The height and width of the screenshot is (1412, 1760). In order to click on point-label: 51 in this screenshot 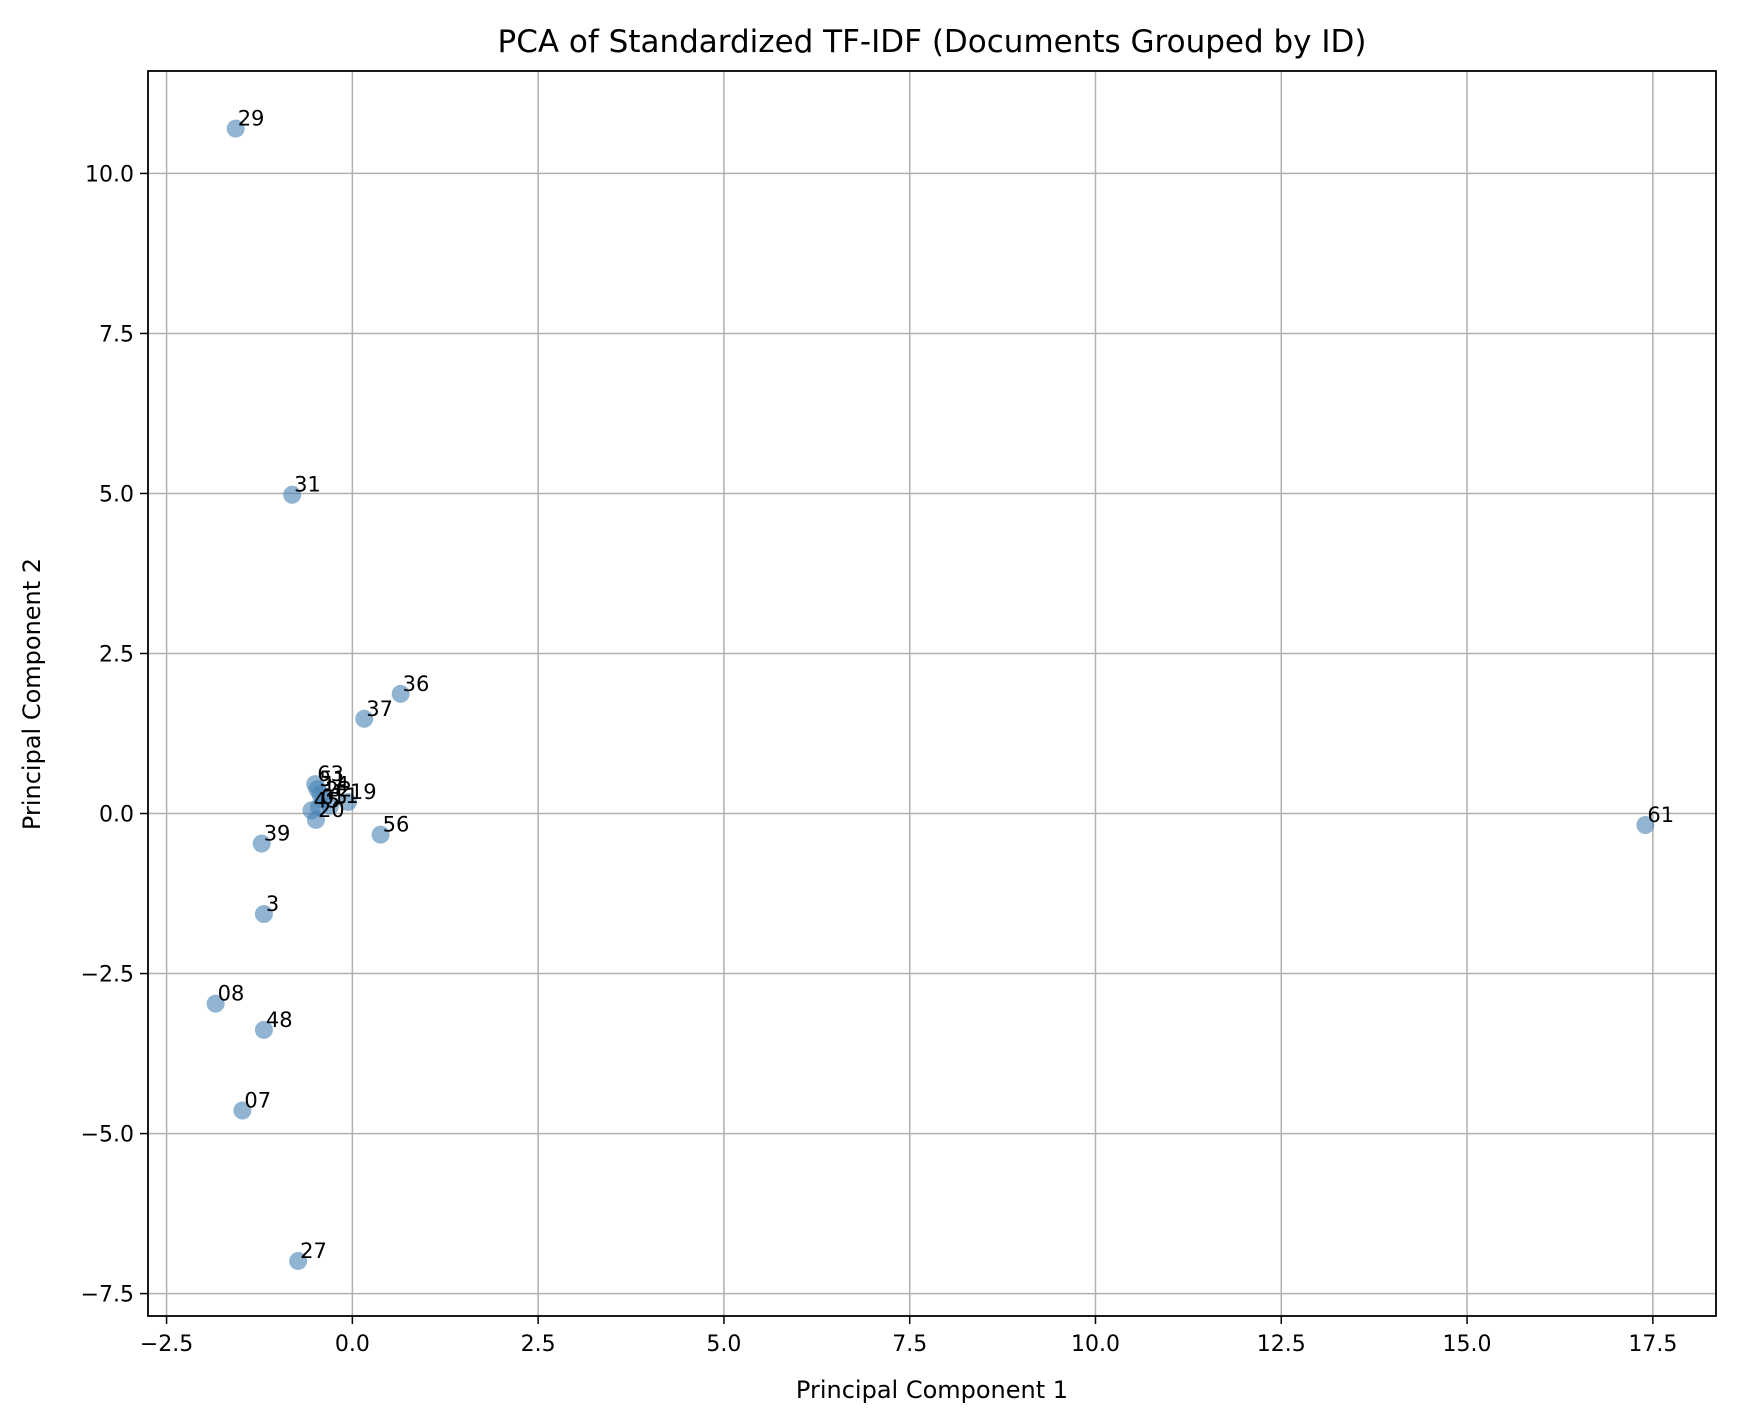, I will do `click(332, 779)`.